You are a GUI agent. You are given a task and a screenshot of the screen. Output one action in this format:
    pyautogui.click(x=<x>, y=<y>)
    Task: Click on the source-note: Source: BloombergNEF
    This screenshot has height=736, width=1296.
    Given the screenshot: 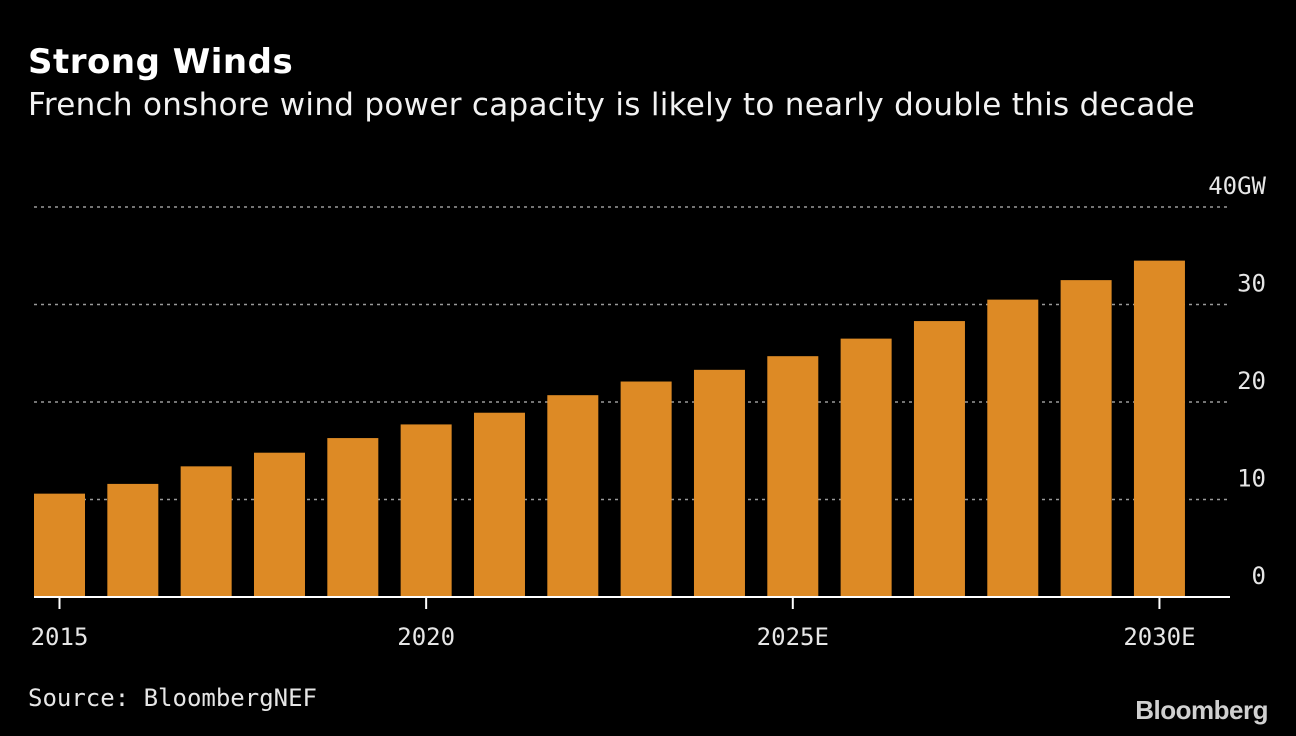 What is the action you would take?
    pyautogui.click(x=172, y=698)
    